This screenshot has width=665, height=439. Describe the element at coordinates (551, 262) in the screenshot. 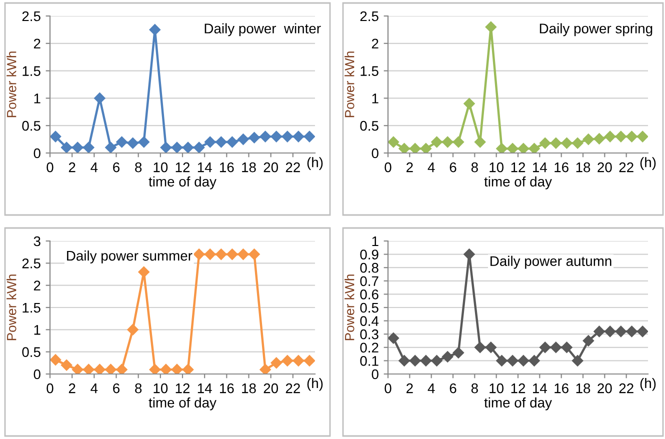

I see `text: Daily power autumn` at that location.